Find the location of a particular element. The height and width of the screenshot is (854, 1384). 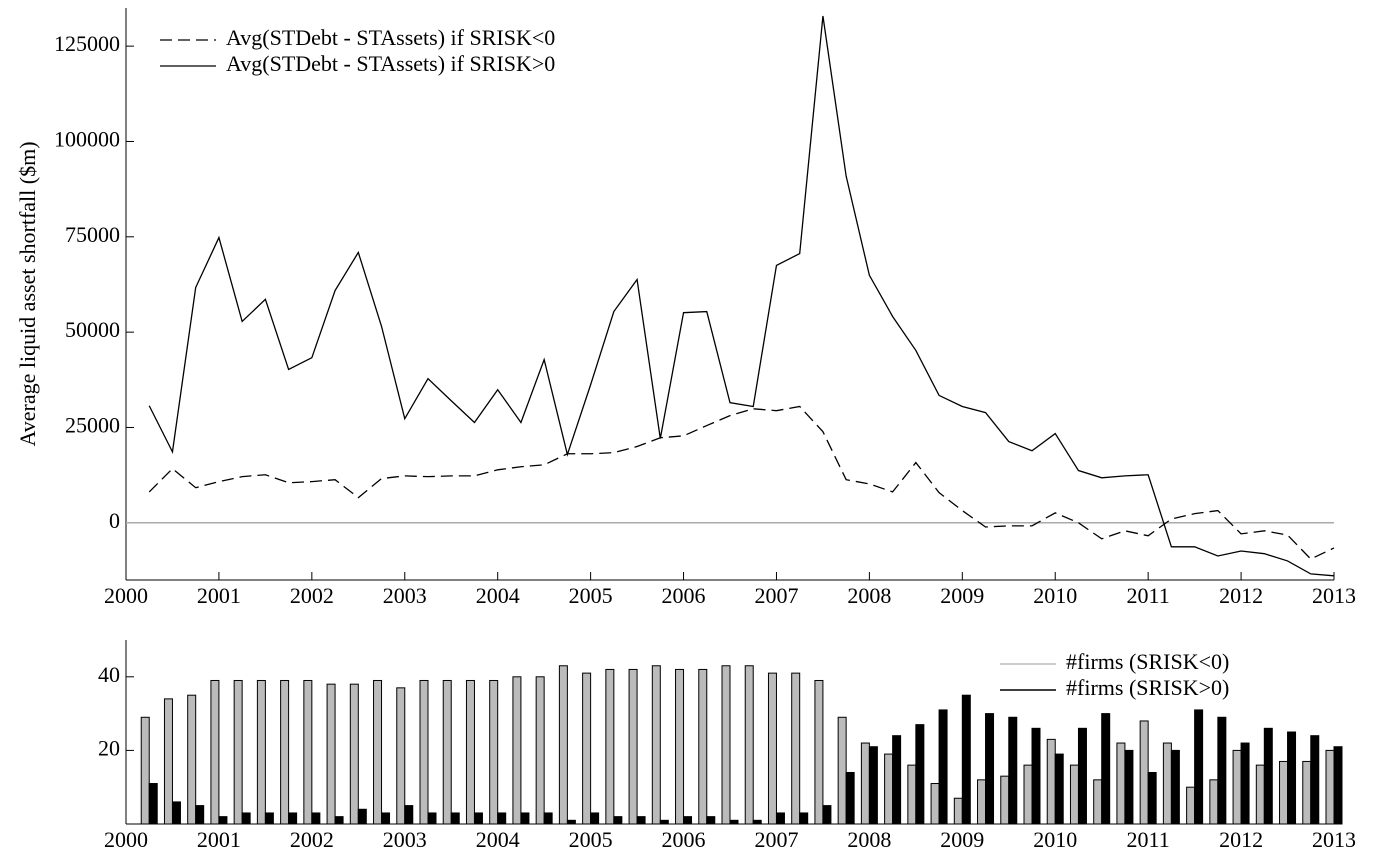

y-tick-label: 50000 is located at coordinates (92, 329).